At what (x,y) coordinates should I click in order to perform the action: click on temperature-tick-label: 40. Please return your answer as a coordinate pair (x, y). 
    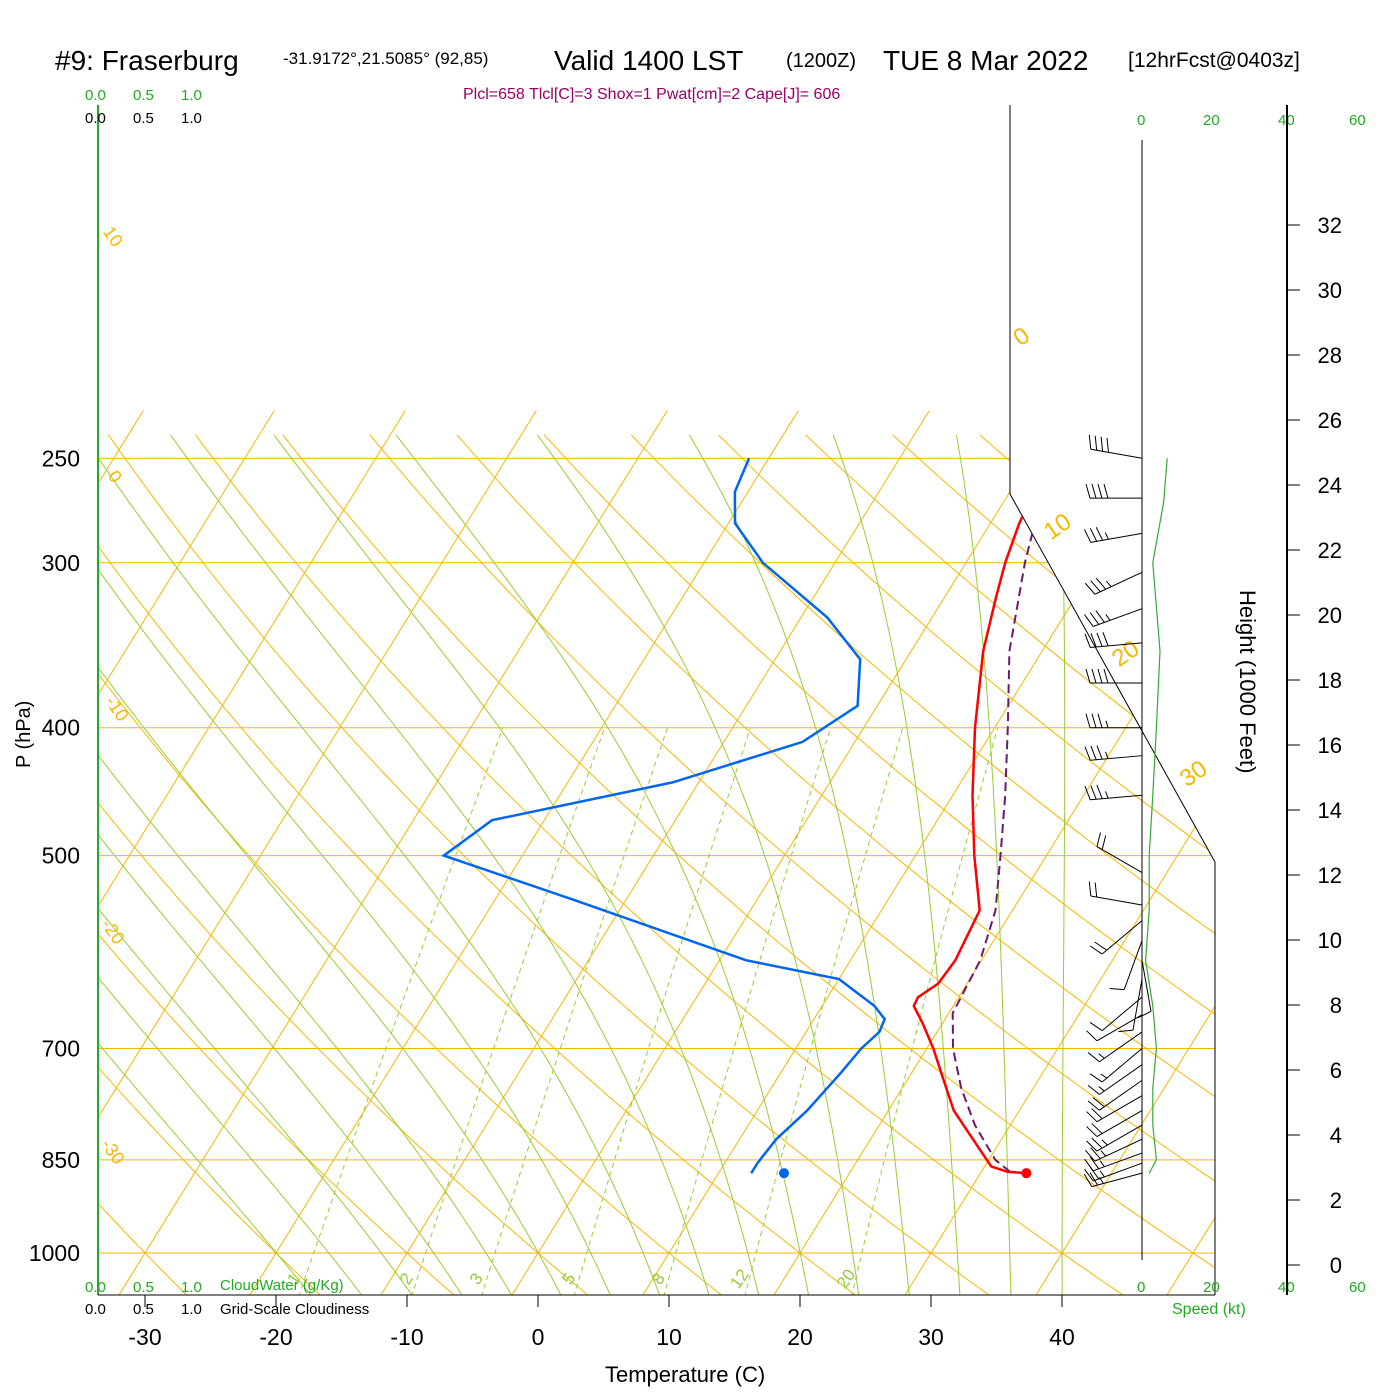
    Looking at the image, I should click on (1062, 1337).